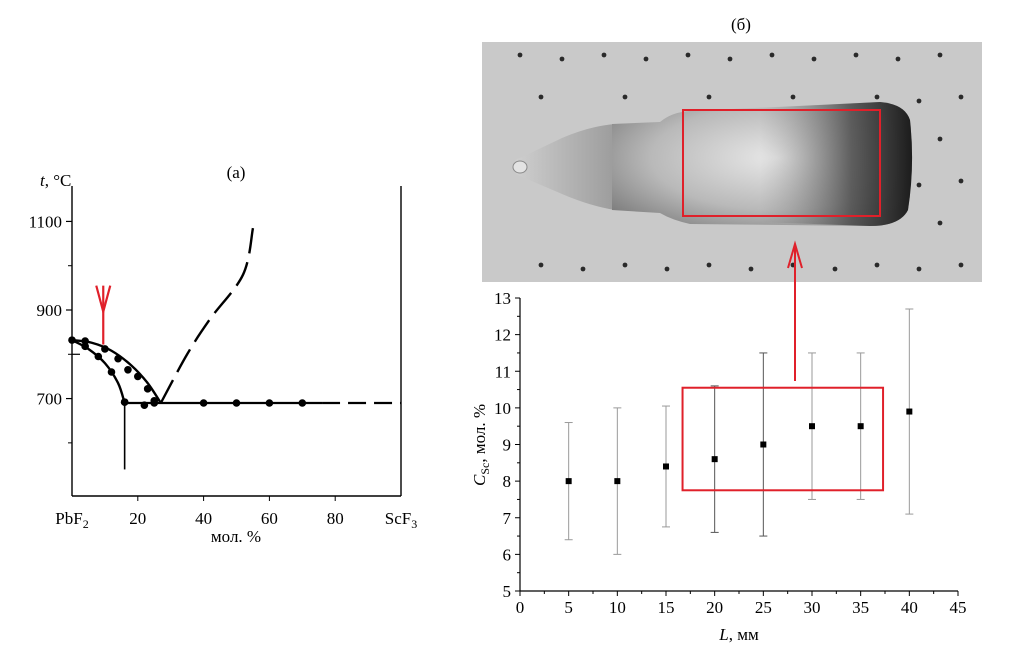  What do you see at coordinates (479, 480) in the screenshot?
I see `y-axis-label-c: C` at bounding box center [479, 480].